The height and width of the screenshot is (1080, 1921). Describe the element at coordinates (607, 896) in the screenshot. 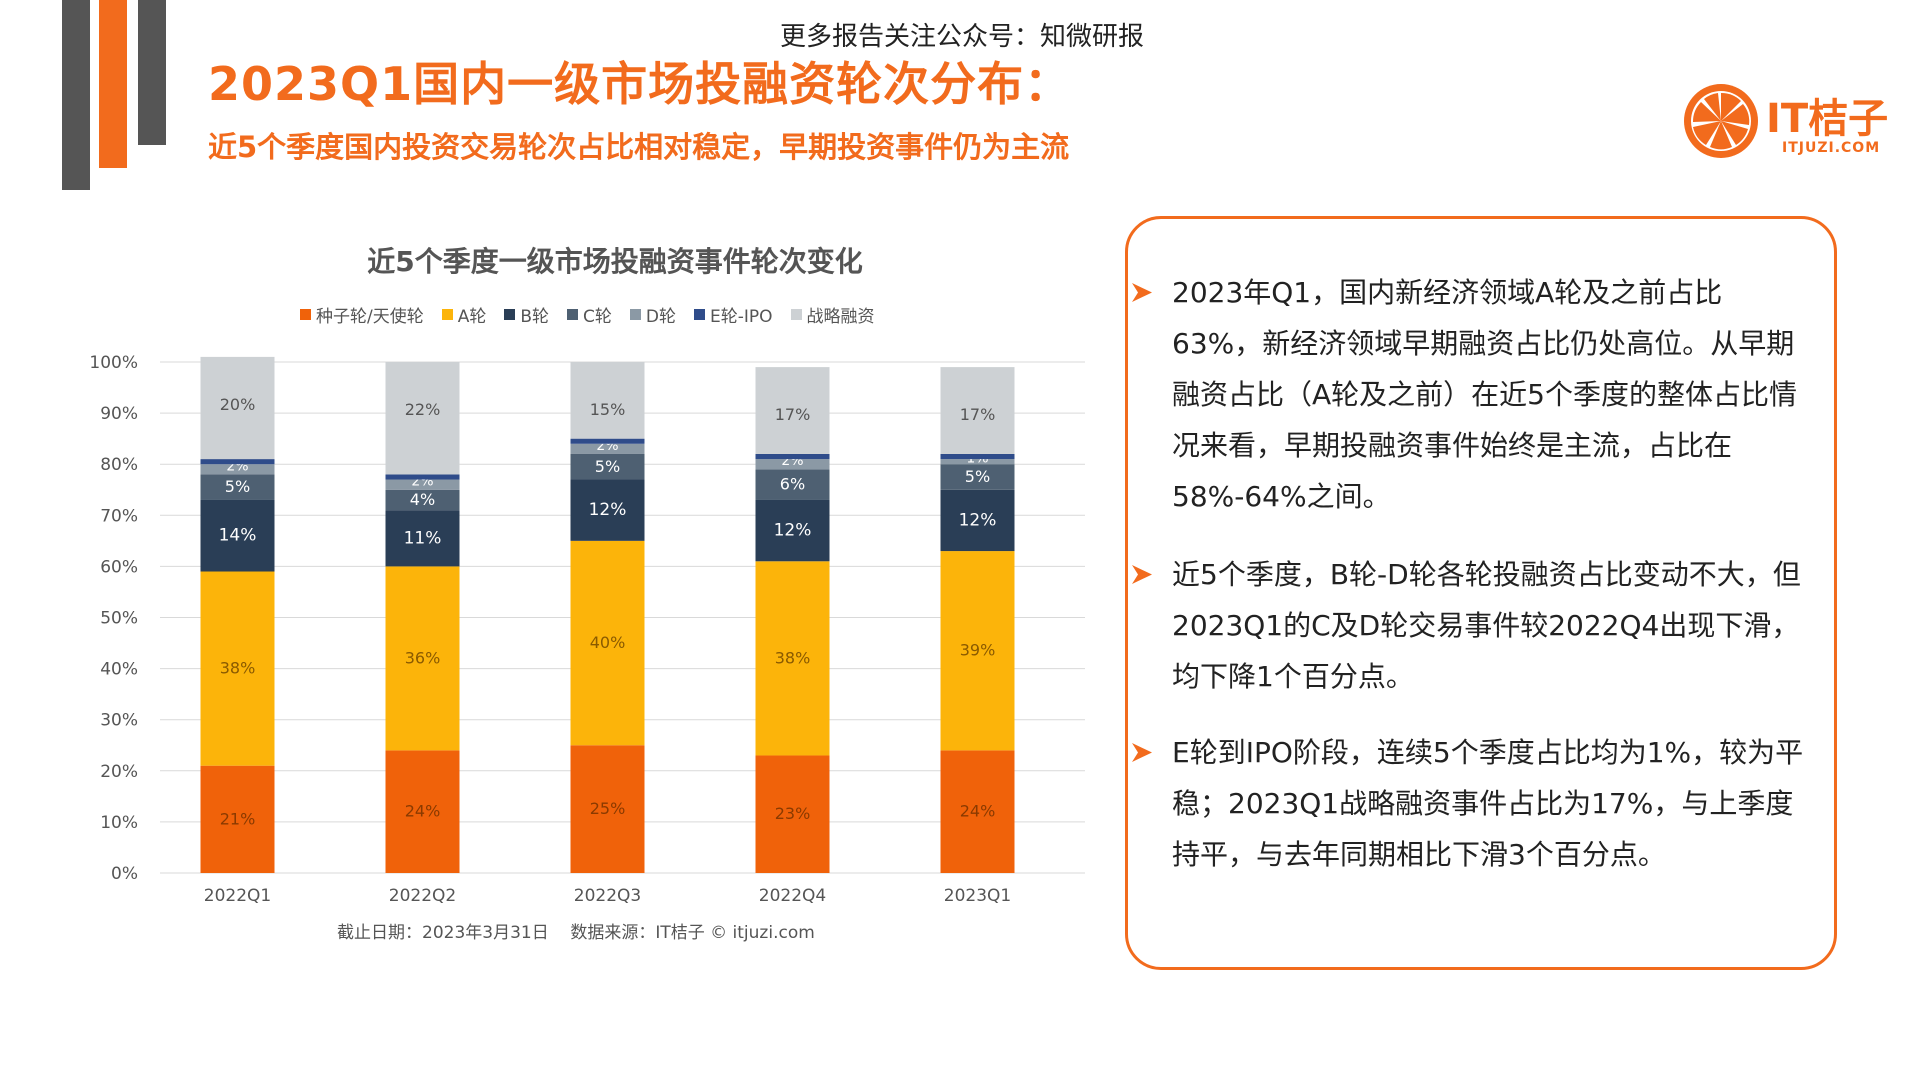

I see `x-tick-label: 2022Q3` at that location.